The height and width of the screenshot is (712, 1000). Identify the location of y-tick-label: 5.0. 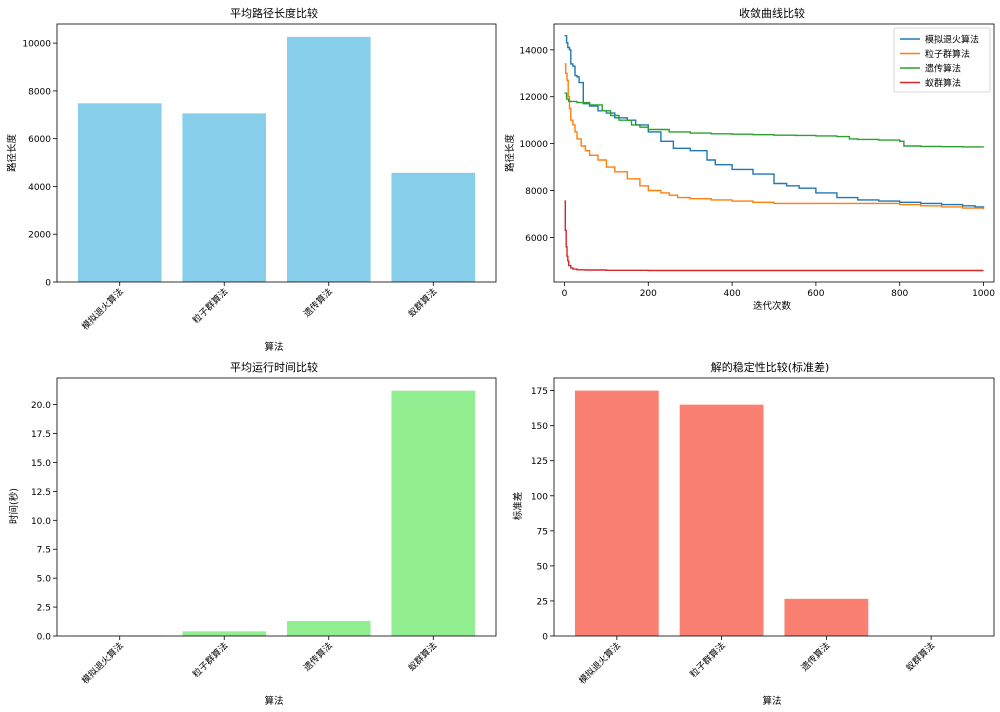
(44, 580).